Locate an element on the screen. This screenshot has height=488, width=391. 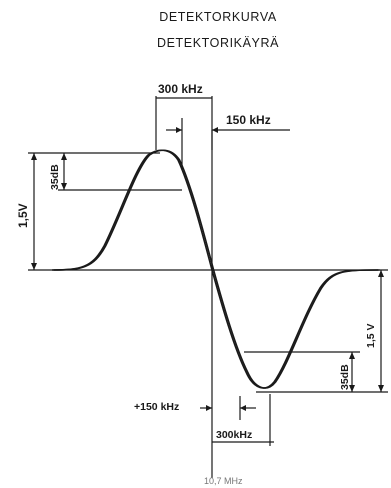
offset-top-arrowhead-left is located at coordinates (179, 130).